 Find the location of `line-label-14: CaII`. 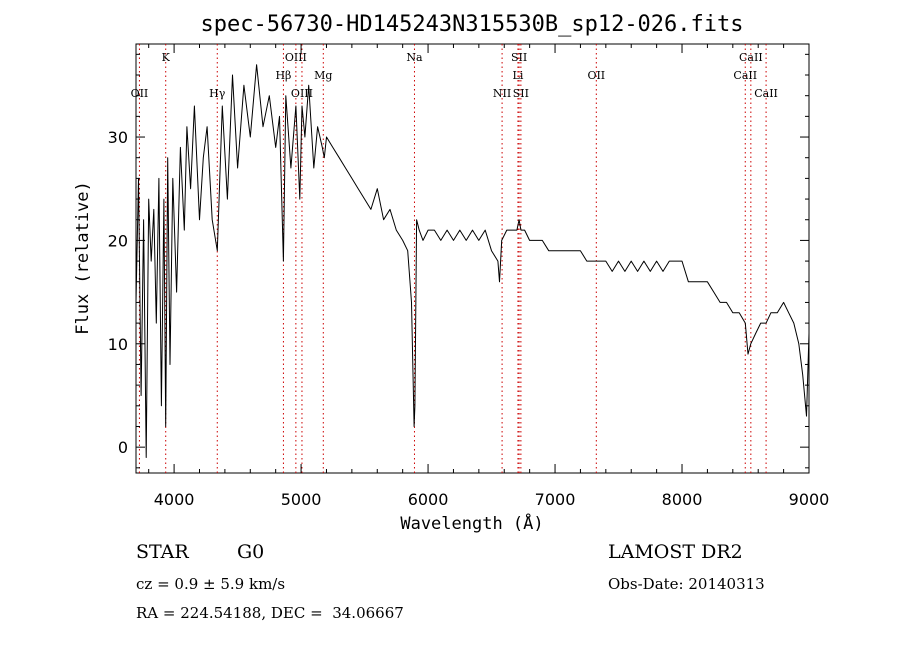

line-label-14: CaII is located at coordinates (745, 75).